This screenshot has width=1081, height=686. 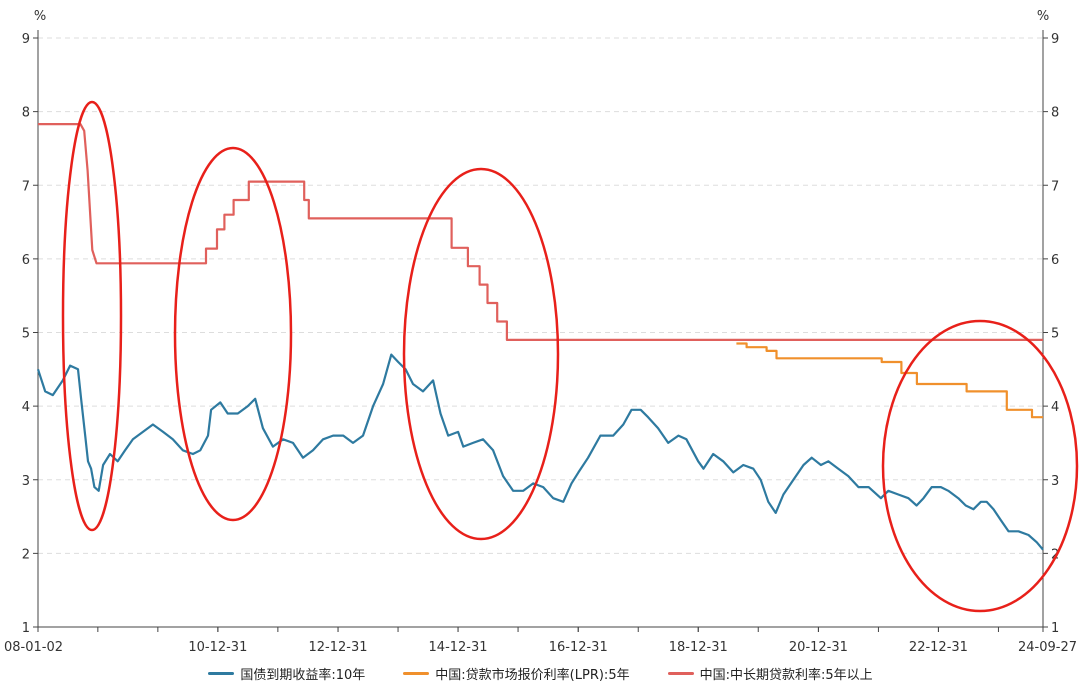 I want to click on xtick-label-10-12-31: 10-12-31, so click(x=217, y=647).